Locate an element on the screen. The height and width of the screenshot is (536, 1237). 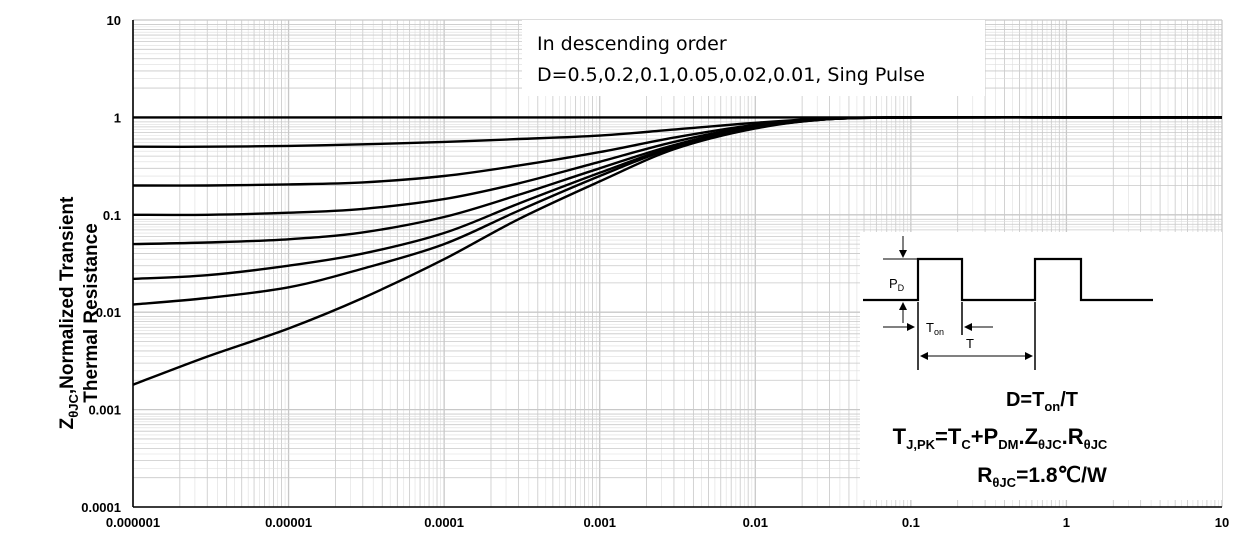
formula-tj-6: .Z is located at coordinates (1028, 436).